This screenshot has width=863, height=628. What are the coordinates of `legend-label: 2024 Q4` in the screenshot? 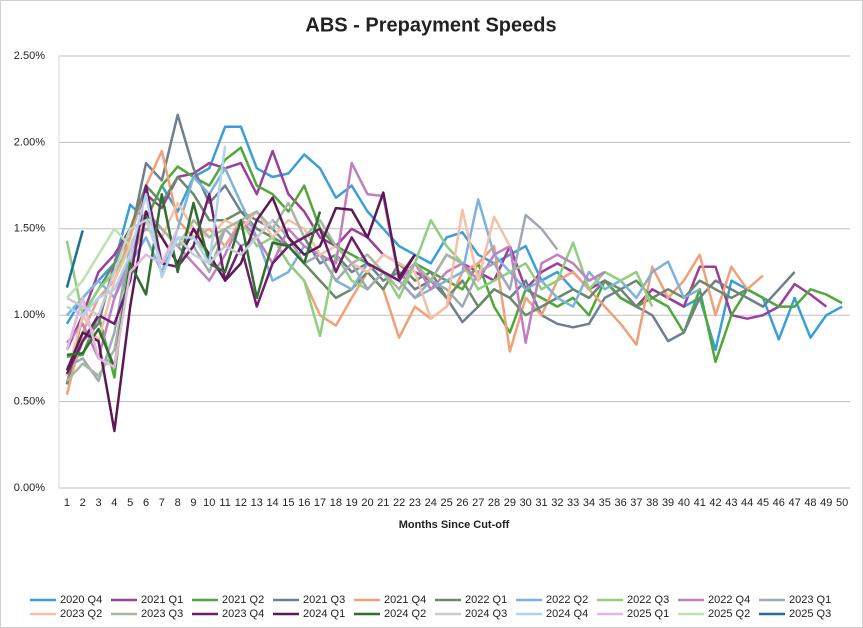 It's located at (567, 614).